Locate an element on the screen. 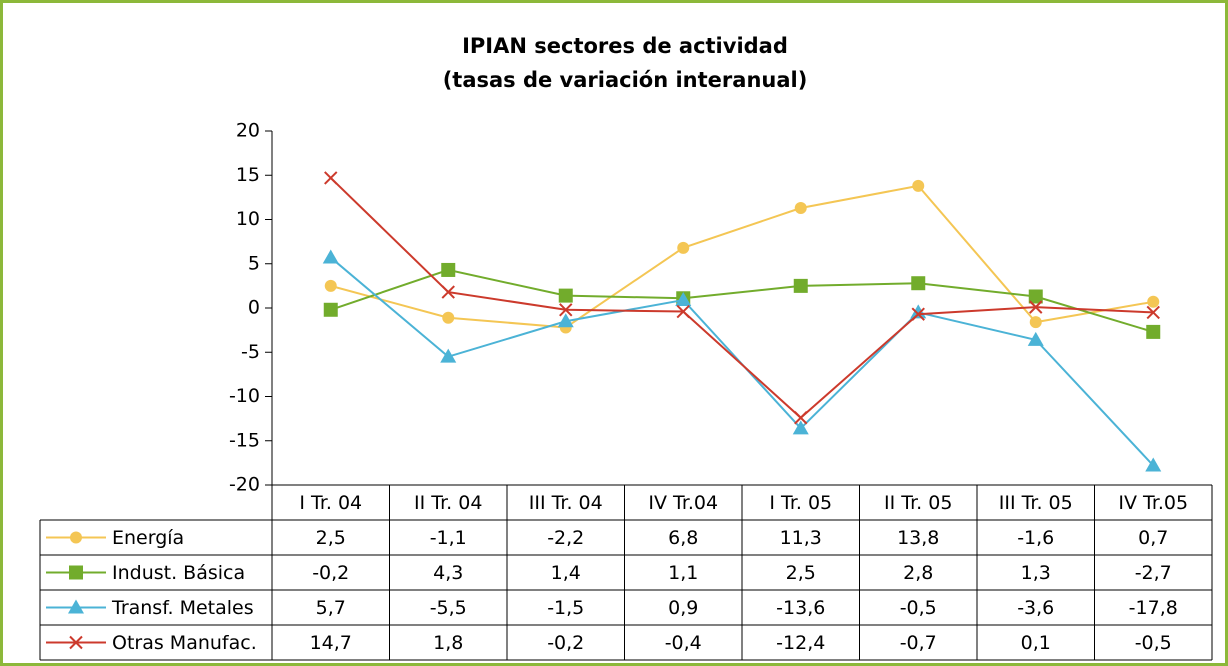 This screenshot has width=1228, height=666. x-tick-label: IV Tr.05 is located at coordinates (1153, 503).